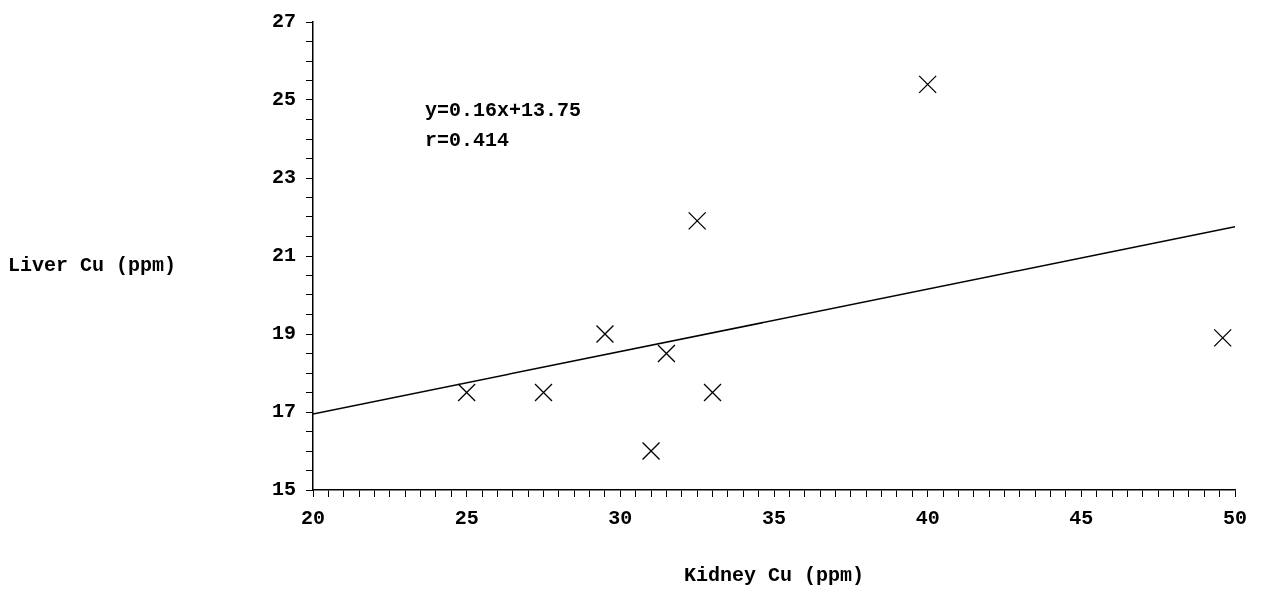  I want to click on annotation: y=0.16x+13.75, so click(503, 111).